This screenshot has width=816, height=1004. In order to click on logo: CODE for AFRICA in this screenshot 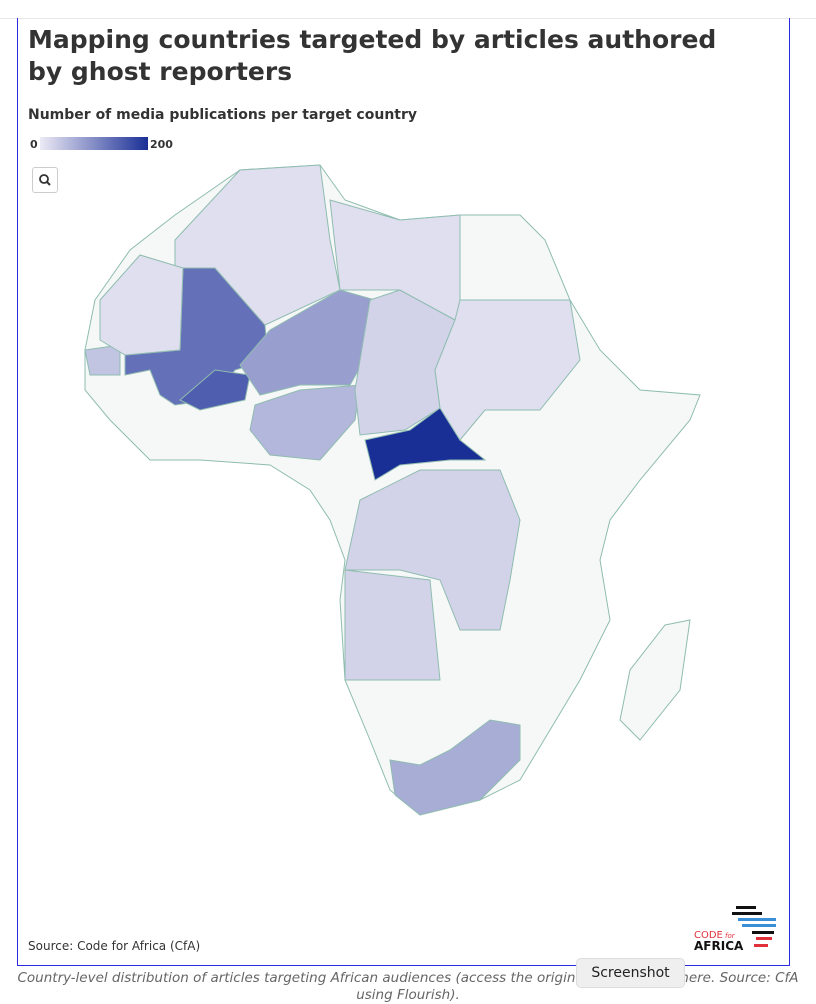, I will do `click(735, 929)`.